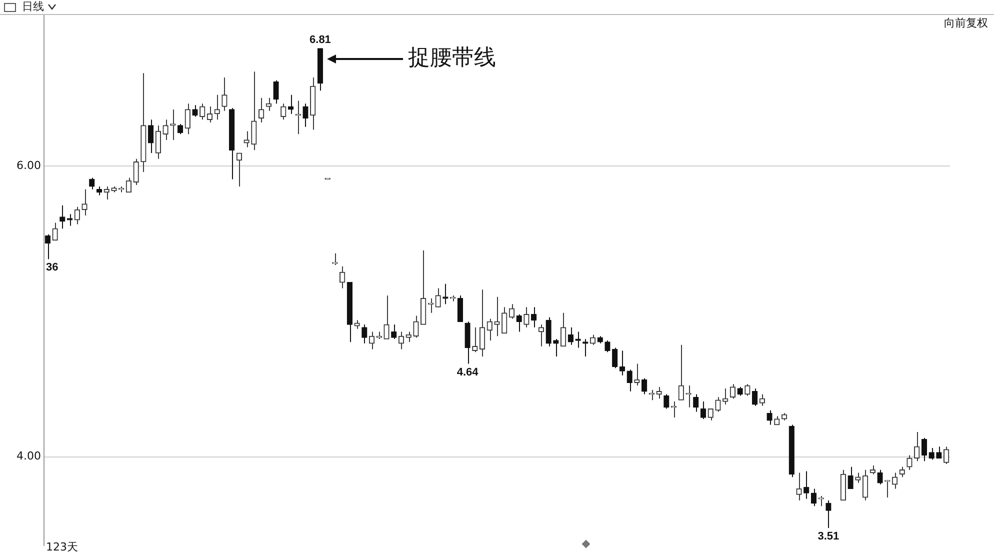 The width and height of the screenshot is (994, 555). What do you see at coordinates (966, 23) in the screenshot?
I see `annotation: 向前复权` at bounding box center [966, 23].